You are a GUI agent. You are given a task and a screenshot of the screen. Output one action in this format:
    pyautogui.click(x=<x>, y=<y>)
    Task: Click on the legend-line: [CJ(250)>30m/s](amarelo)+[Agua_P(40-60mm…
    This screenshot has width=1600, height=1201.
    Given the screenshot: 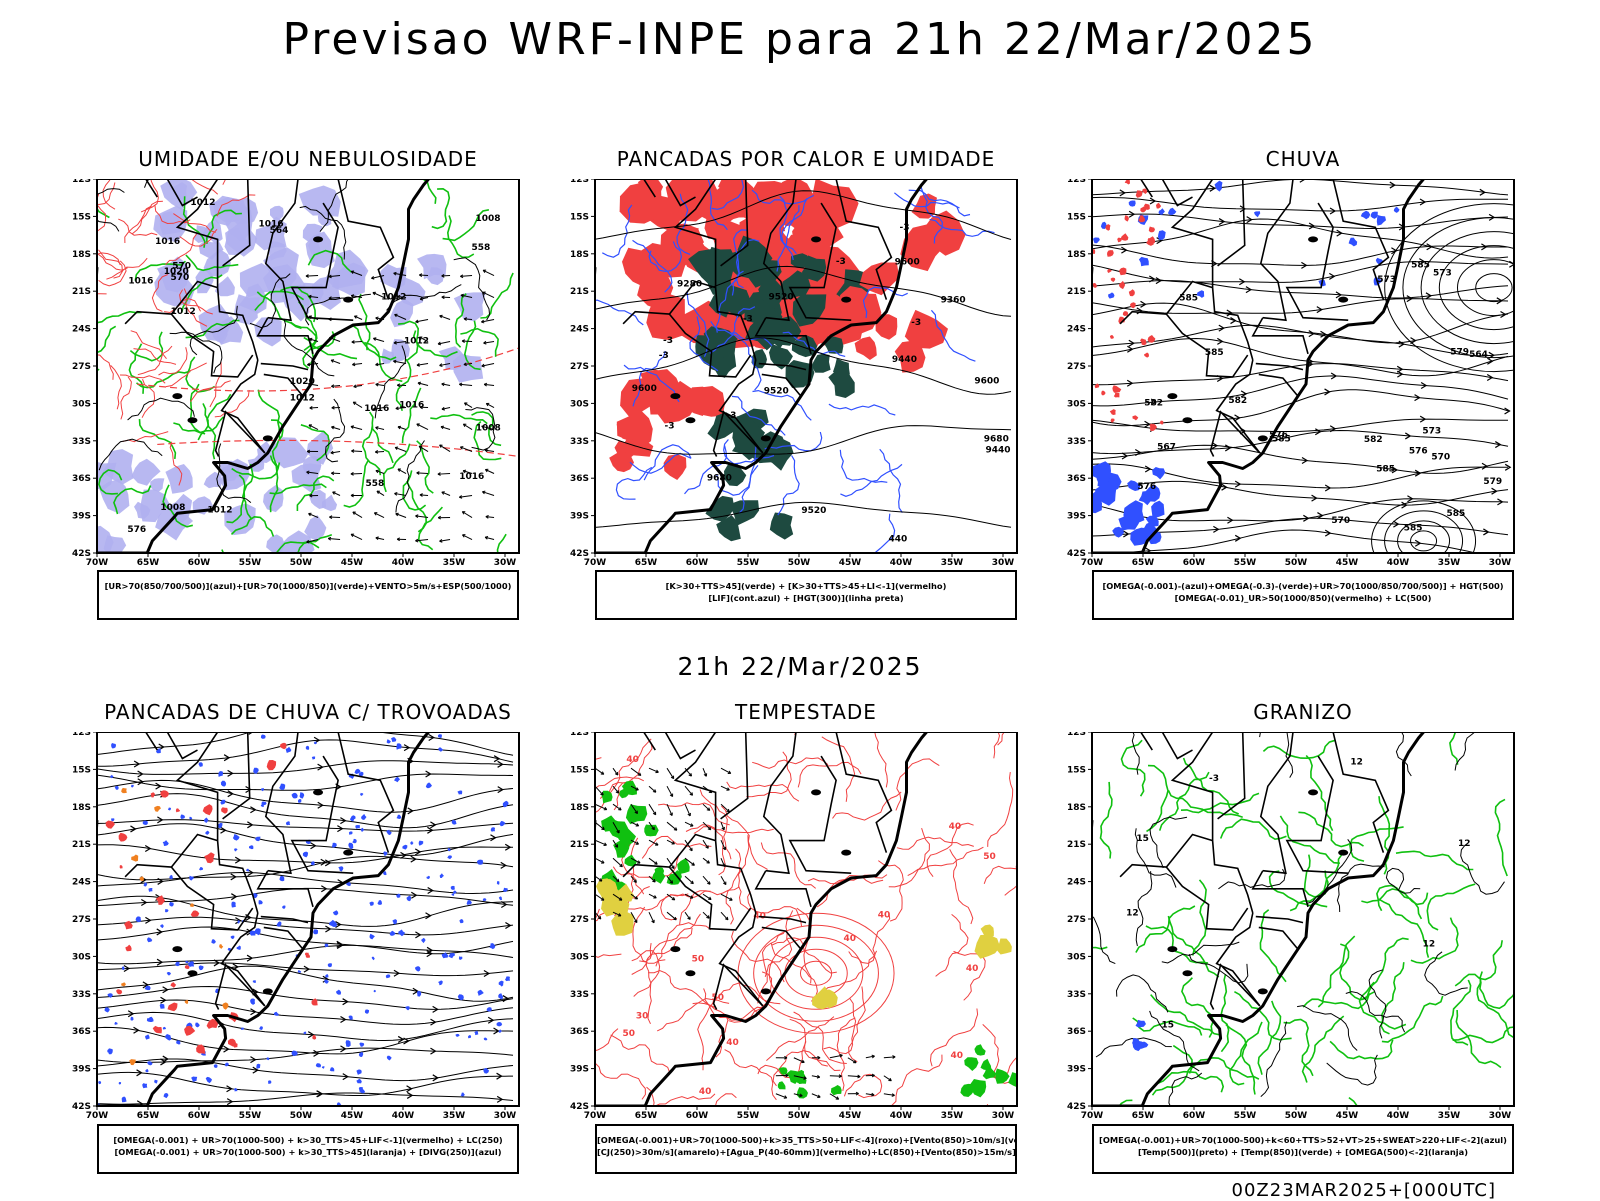 What is the action you would take?
    pyautogui.click(x=806, y=1152)
    